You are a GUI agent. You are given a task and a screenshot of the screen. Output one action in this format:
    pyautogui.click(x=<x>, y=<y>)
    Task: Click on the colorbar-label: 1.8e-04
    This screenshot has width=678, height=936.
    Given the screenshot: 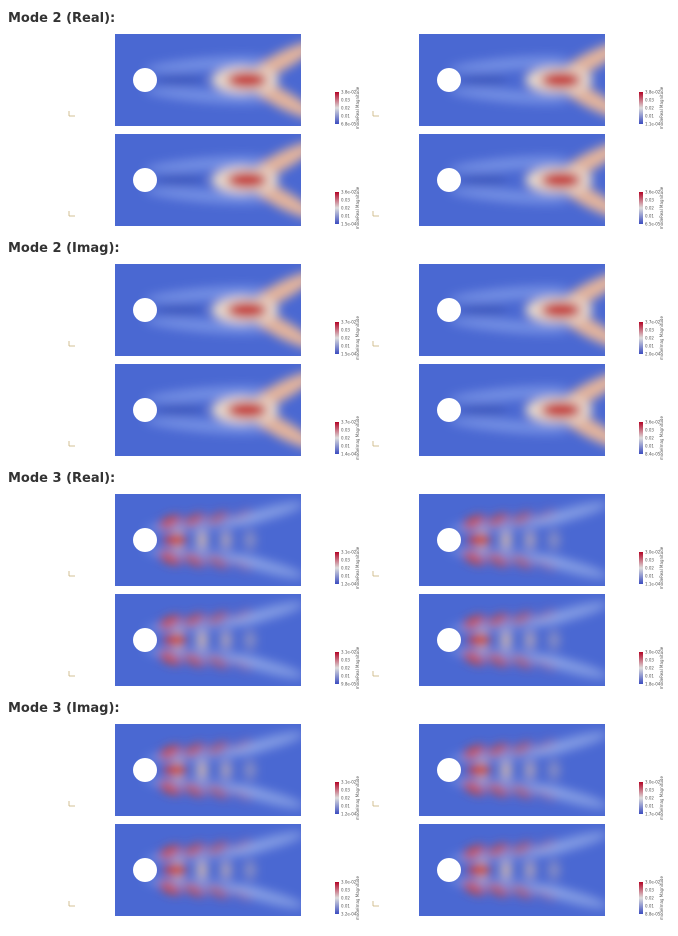 What is the action you would take?
    pyautogui.click(x=653, y=684)
    